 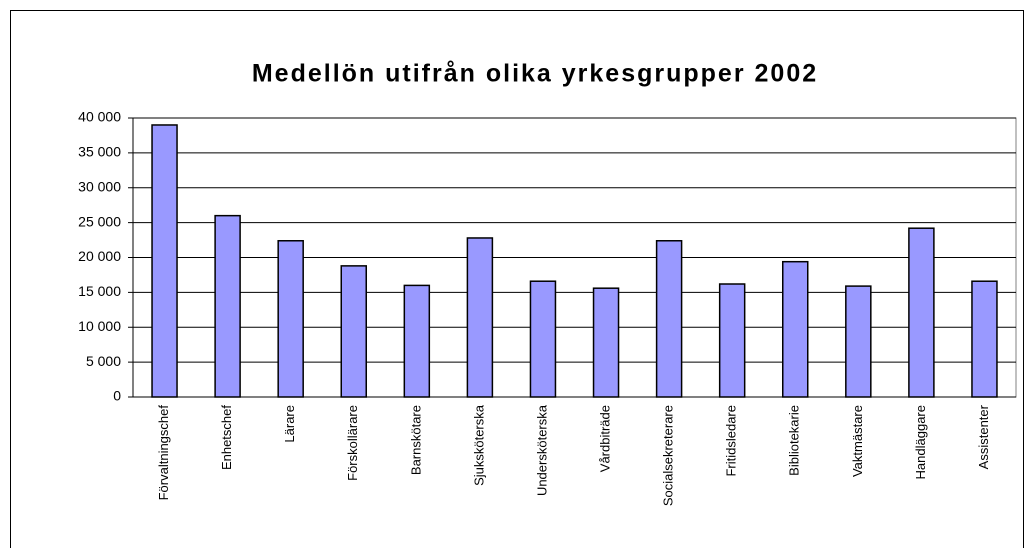 What do you see at coordinates (352, 443) in the screenshot?
I see `x-tick-label: Förskollärare` at bounding box center [352, 443].